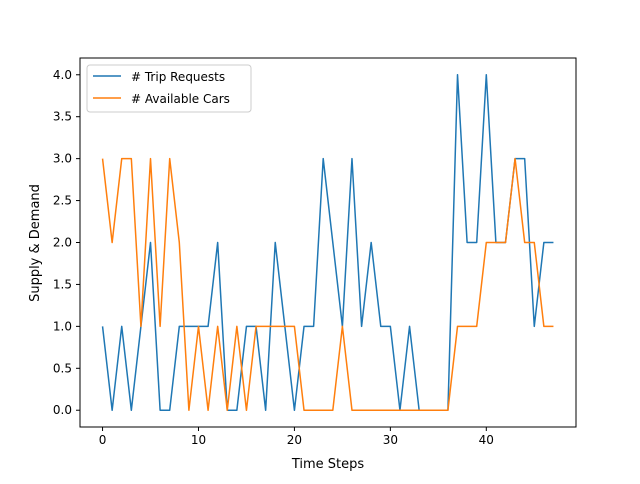 This screenshot has height=484, width=640. I want to click on y-axis-label: Supply & Demand, so click(35, 243).